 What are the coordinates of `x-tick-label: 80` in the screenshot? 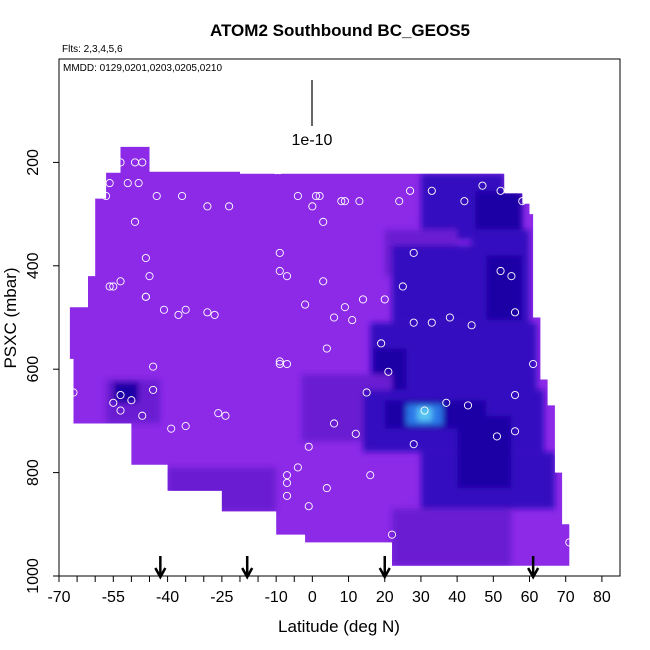 It's located at (602, 597).